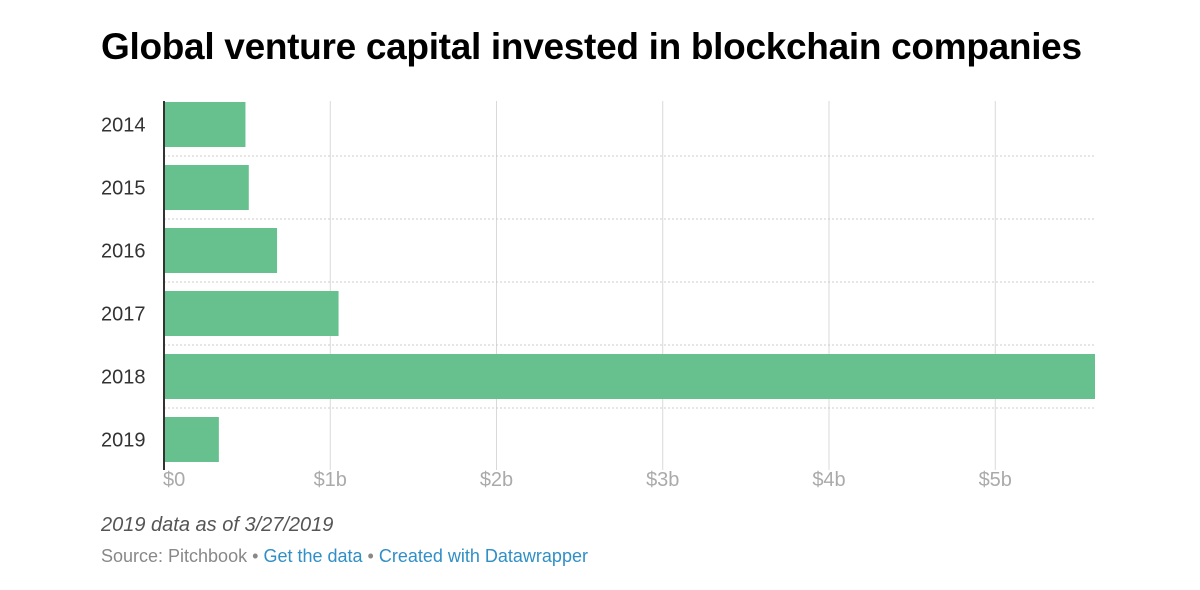  Describe the element at coordinates (221, 250) in the screenshot. I see `bar-2016` at that location.